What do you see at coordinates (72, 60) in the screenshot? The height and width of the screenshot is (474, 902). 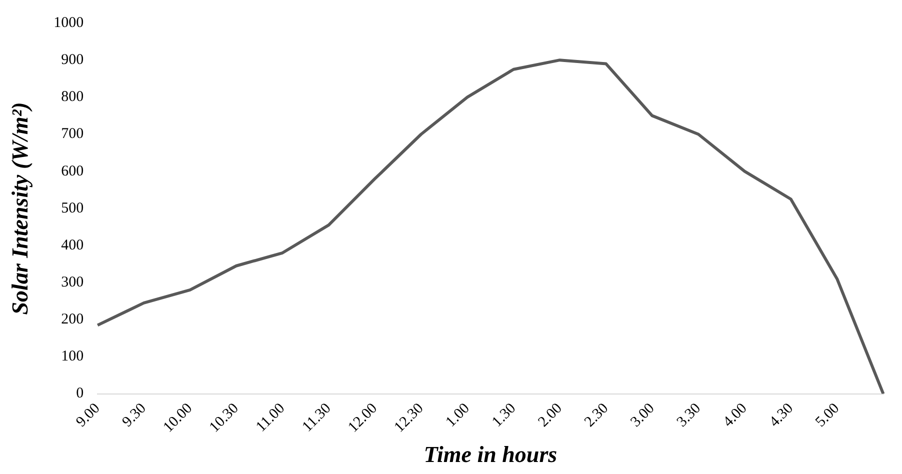 I see `y-tick-label: 900` at bounding box center [72, 60].